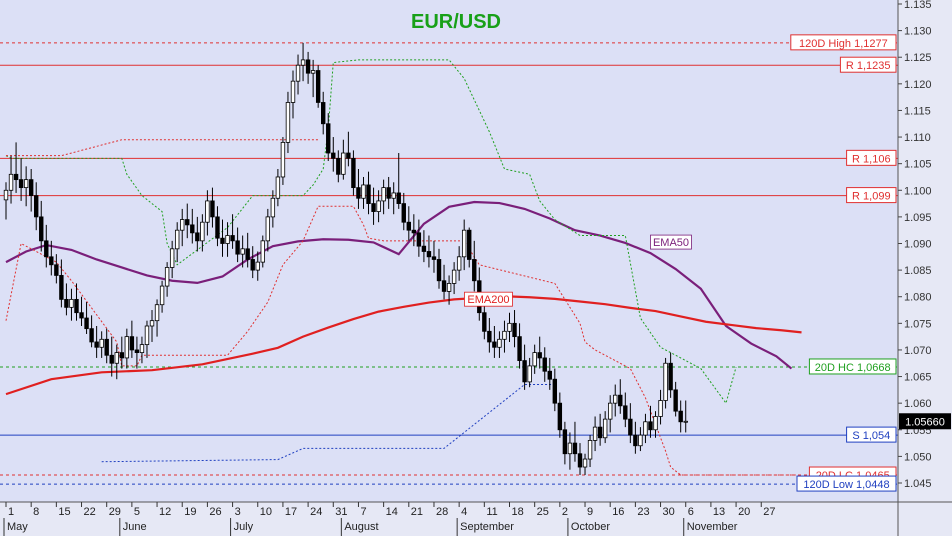 The height and width of the screenshot is (536, 952). I want to click on month-label: July, so click(244, 527).